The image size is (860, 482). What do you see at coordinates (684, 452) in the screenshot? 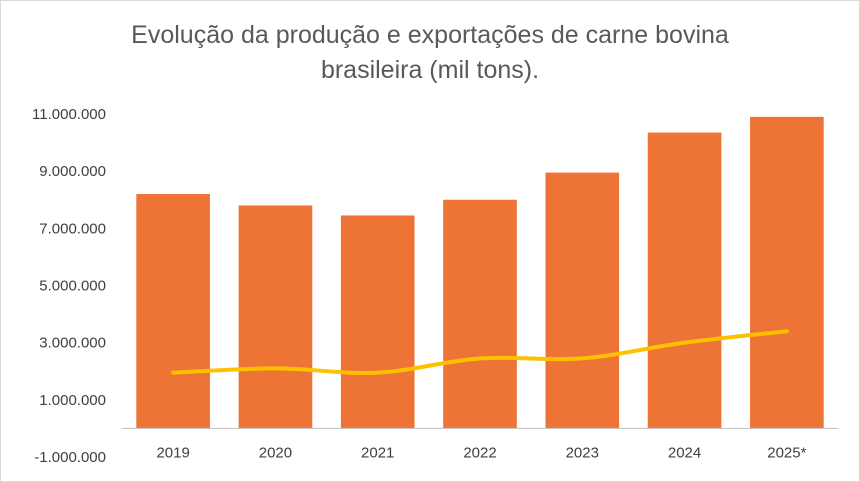
I see `x-tick-label: 2024` at bounding box center [684, 452].